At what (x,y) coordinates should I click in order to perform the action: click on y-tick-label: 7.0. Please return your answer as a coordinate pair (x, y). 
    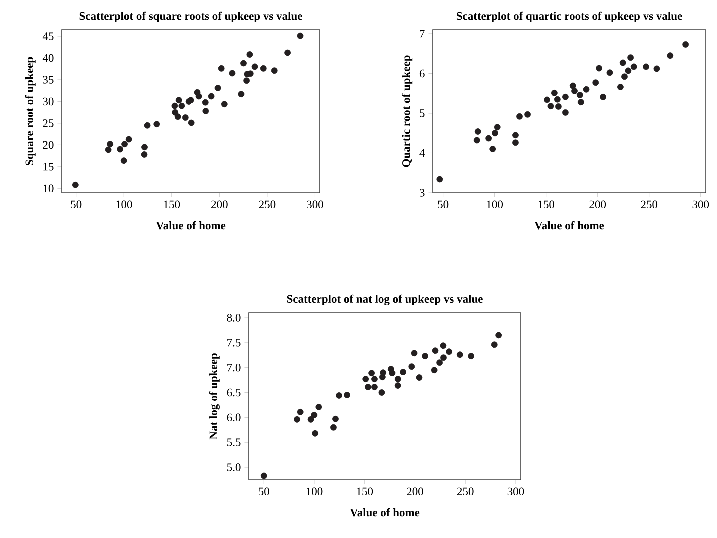
    Looking at the image, I should click on (234, 368).